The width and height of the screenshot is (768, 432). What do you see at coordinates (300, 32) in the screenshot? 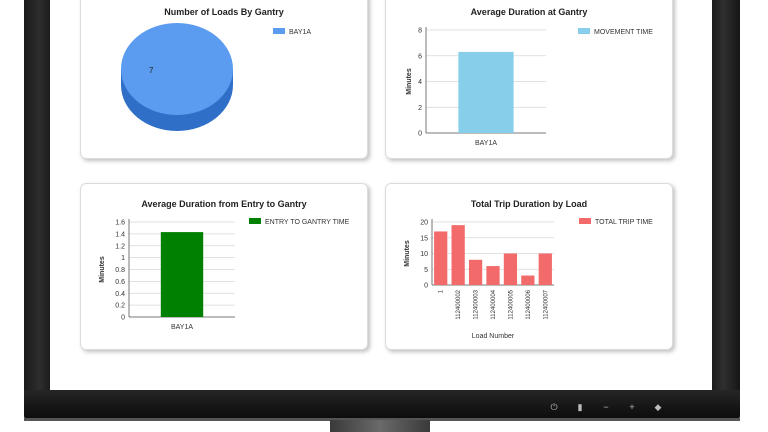
I see `legend-label: BAY1A` at bounding box center [300, 32].